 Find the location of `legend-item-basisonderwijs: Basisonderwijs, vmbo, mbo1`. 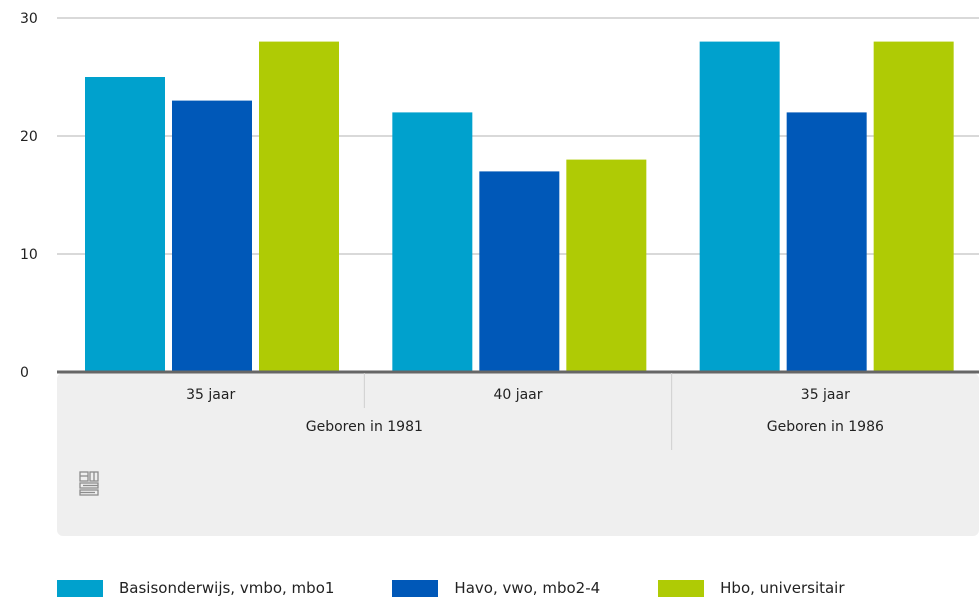

legend-item-basisonderwijs: Basisonderwijs, vmbo, mbo1 is located at coordinates (195, 588).